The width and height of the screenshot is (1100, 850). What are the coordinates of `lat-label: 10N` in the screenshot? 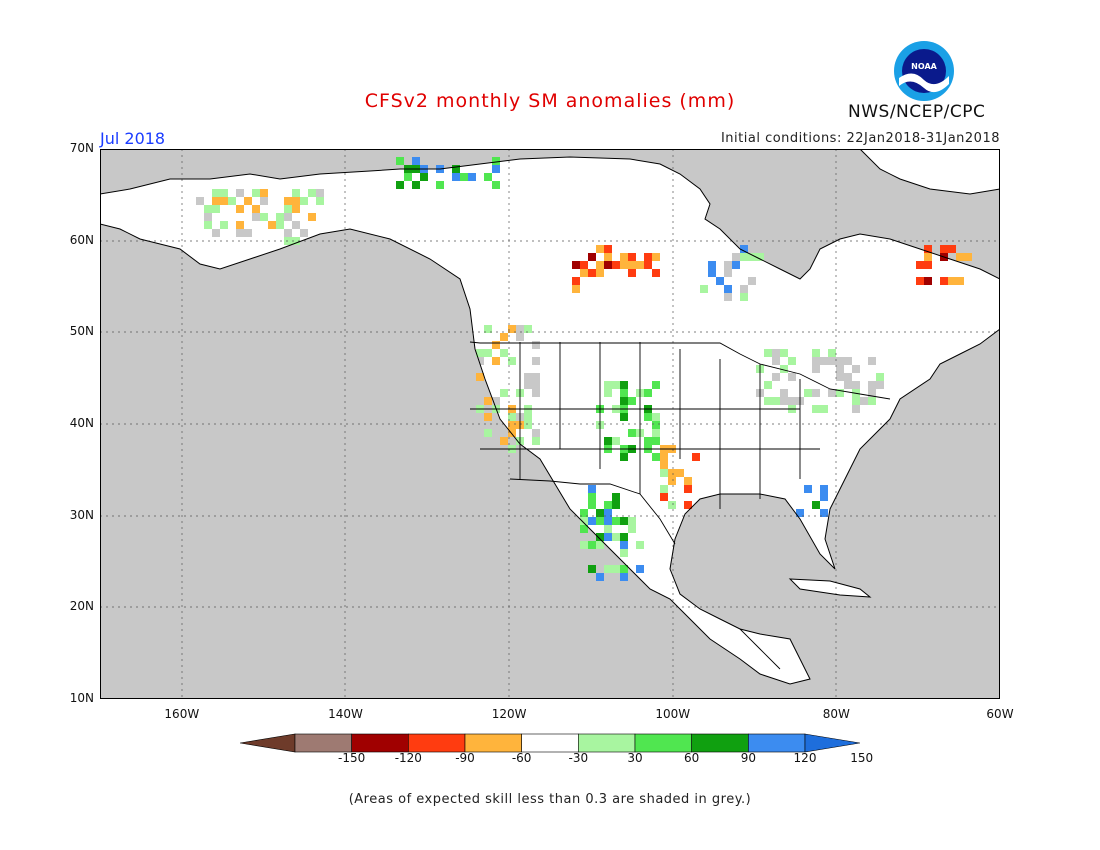 It's located at (81, 698).